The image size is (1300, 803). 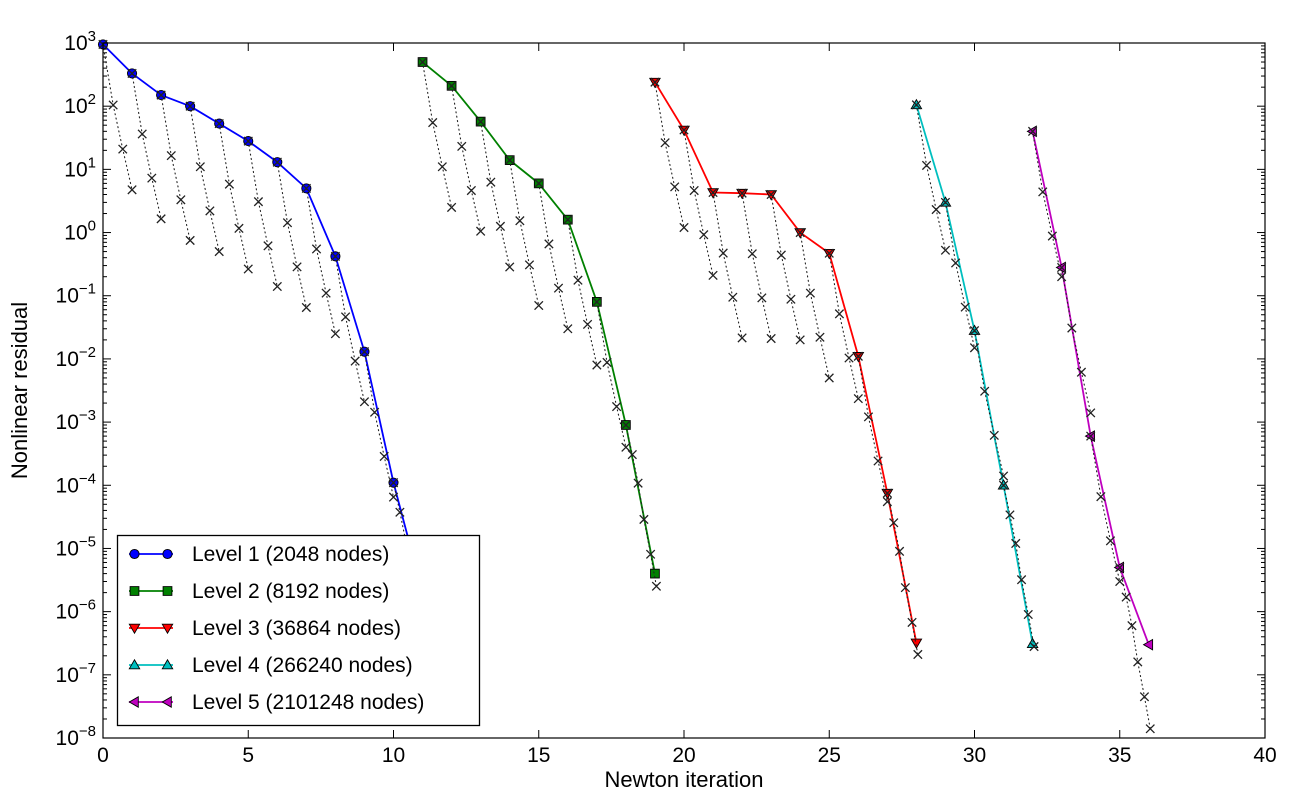 I want to click on y-axis-tick-label: 10², so click(x=80, y=104).